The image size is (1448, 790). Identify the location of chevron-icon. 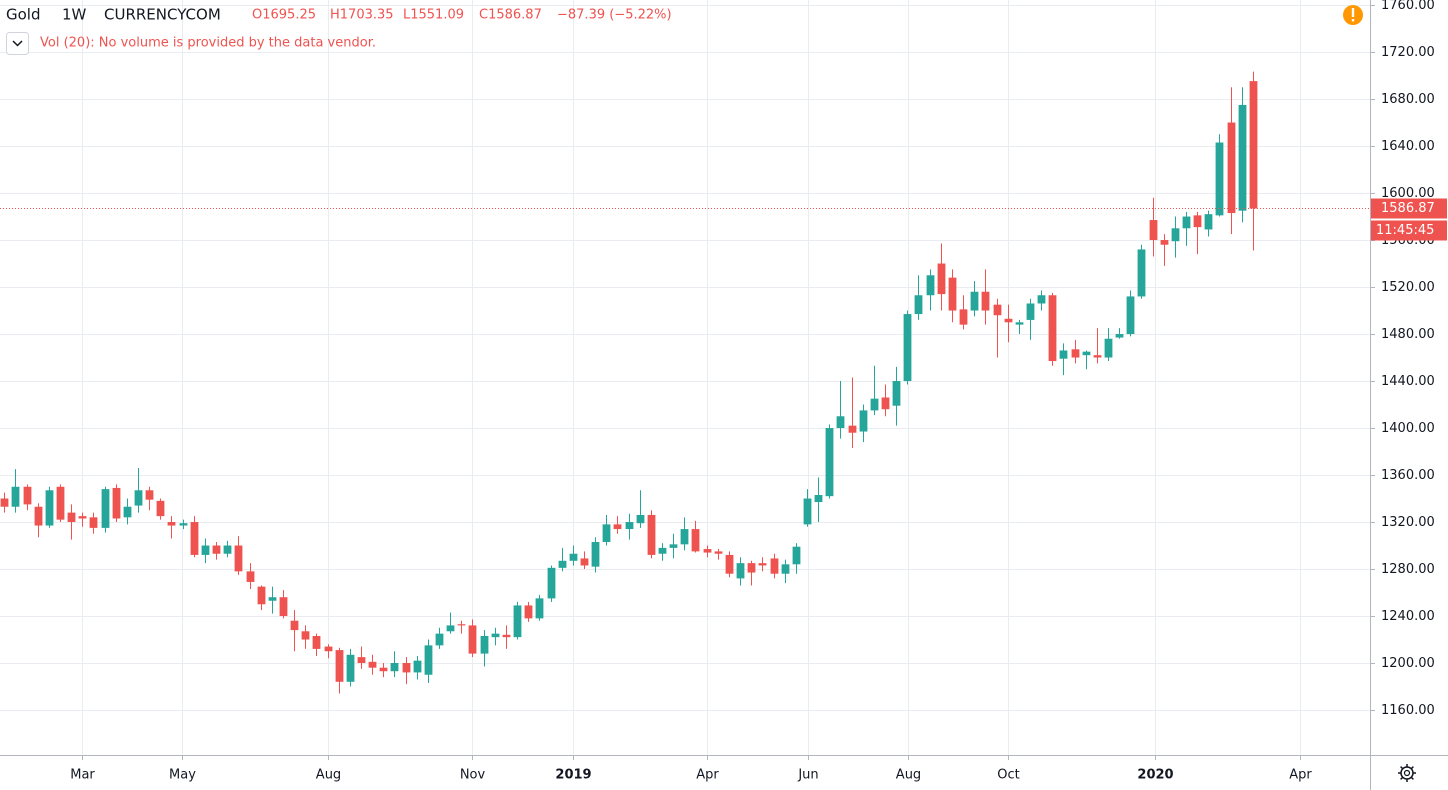
(17, 43).